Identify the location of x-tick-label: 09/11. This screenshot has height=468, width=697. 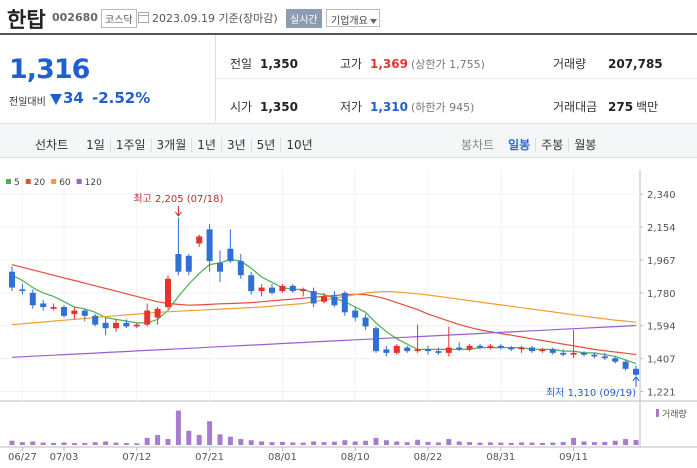
(573, 457).